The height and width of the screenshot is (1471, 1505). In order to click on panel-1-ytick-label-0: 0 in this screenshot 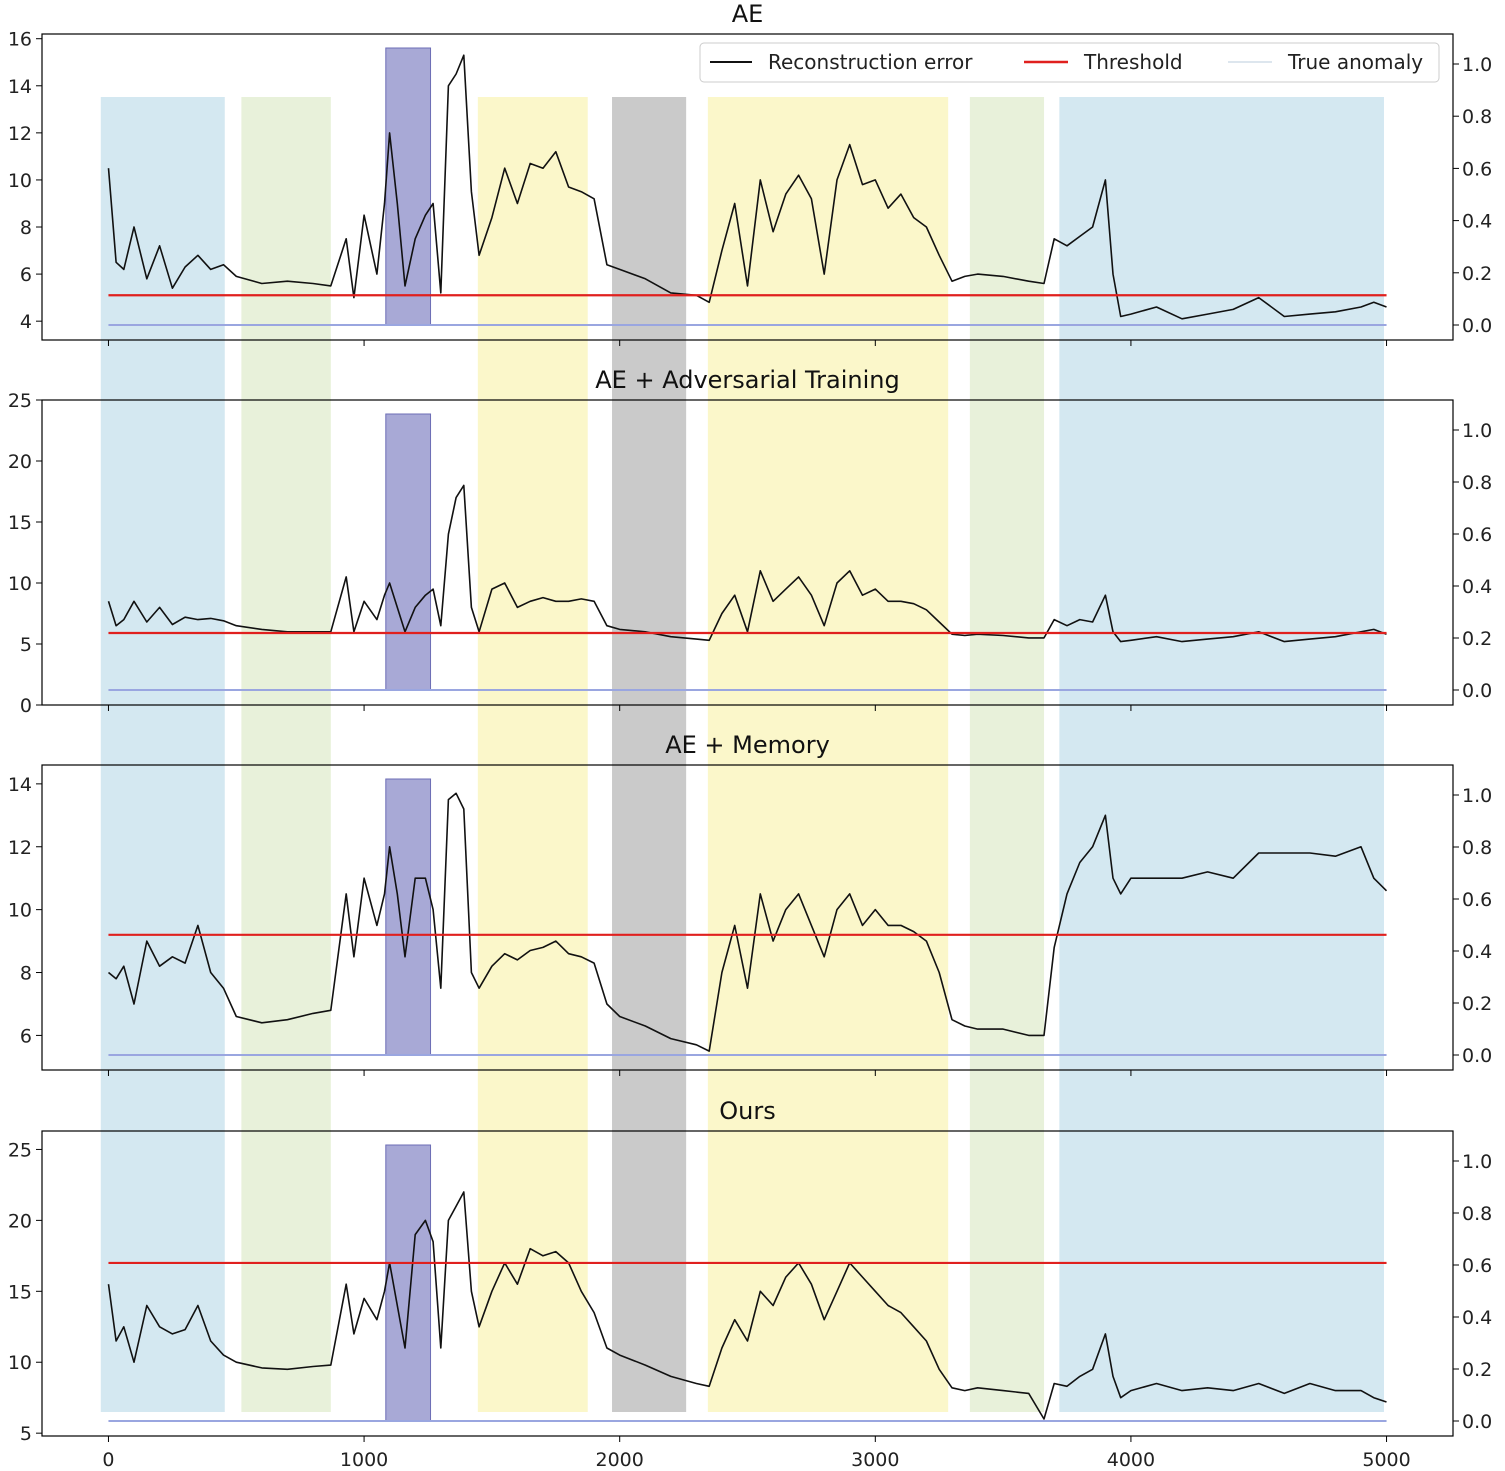, I will do `click(26, 706)`.